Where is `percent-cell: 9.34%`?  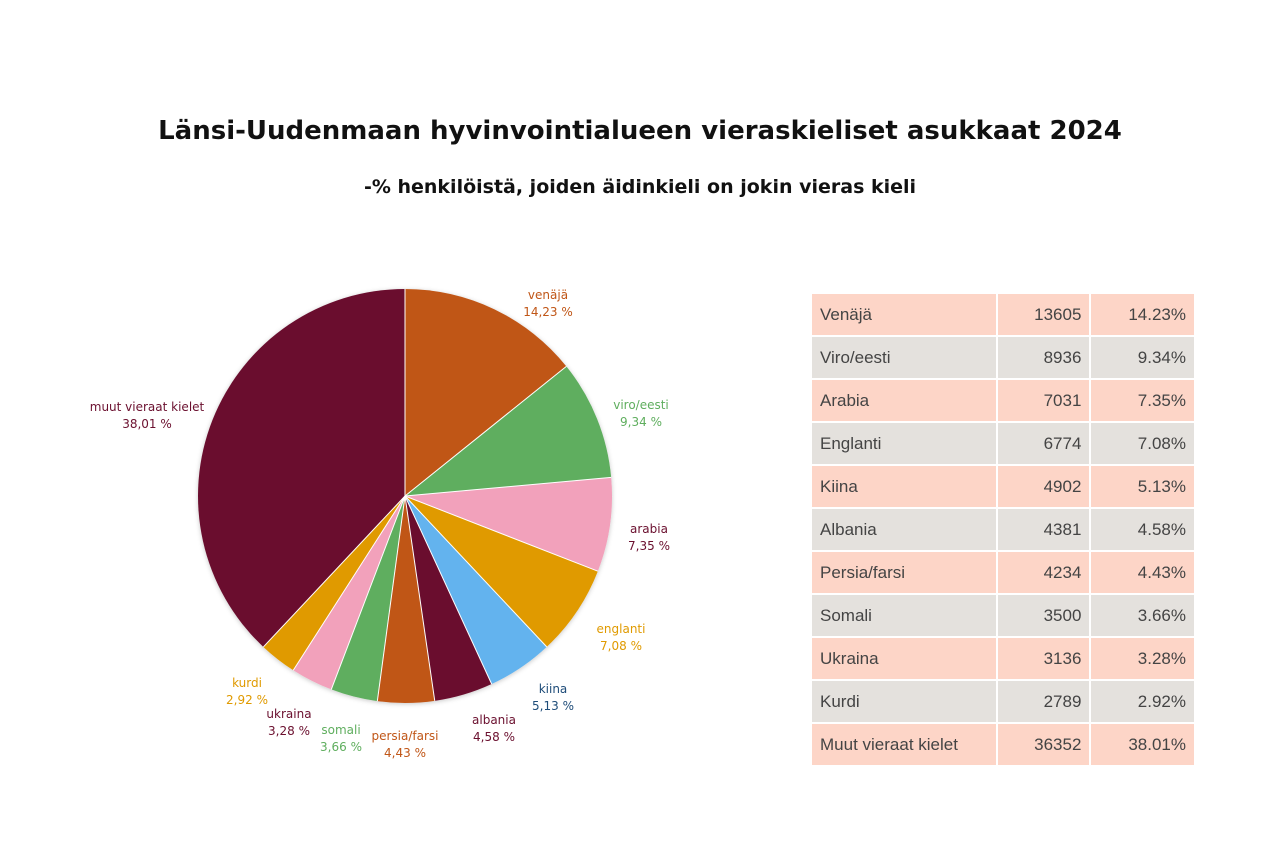
percent-cell: 9.34% is located at coordinates (1142, 358).